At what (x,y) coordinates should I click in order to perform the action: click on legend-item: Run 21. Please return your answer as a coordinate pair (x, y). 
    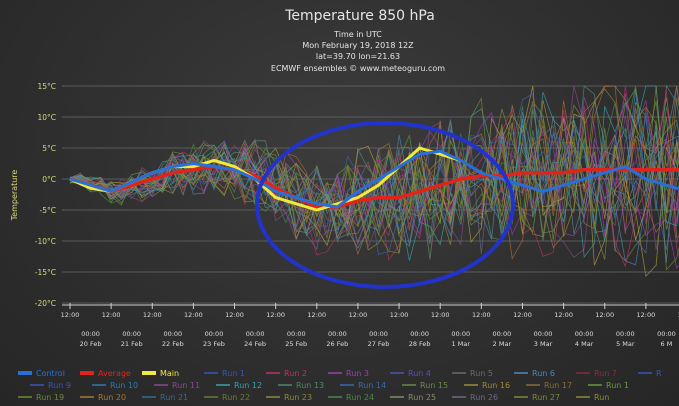
    Looking at the image, I should click on (165, 397).